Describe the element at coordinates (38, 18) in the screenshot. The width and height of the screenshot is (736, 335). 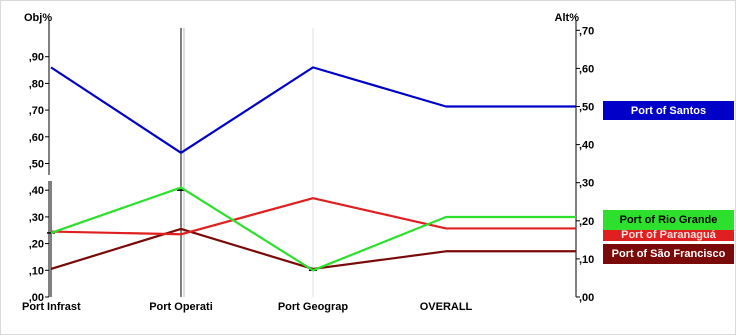
I see `left-axis-title: Obj%` at that location.